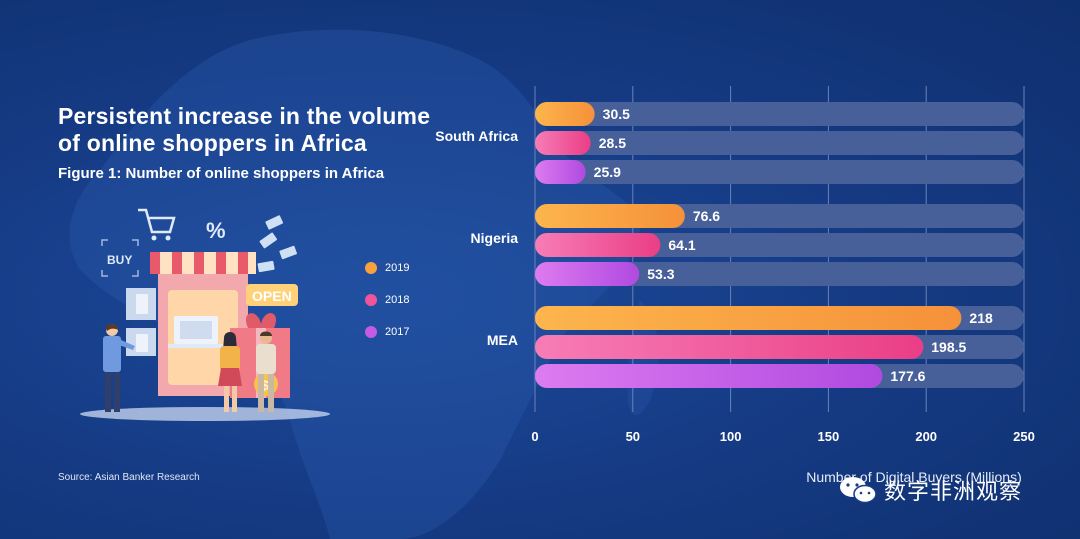 The image size is (1080, 539). What do you see at coordinates (397, 300) in the screenshot?
I see `legend-label: 2018` at bounding box center [397, 300].